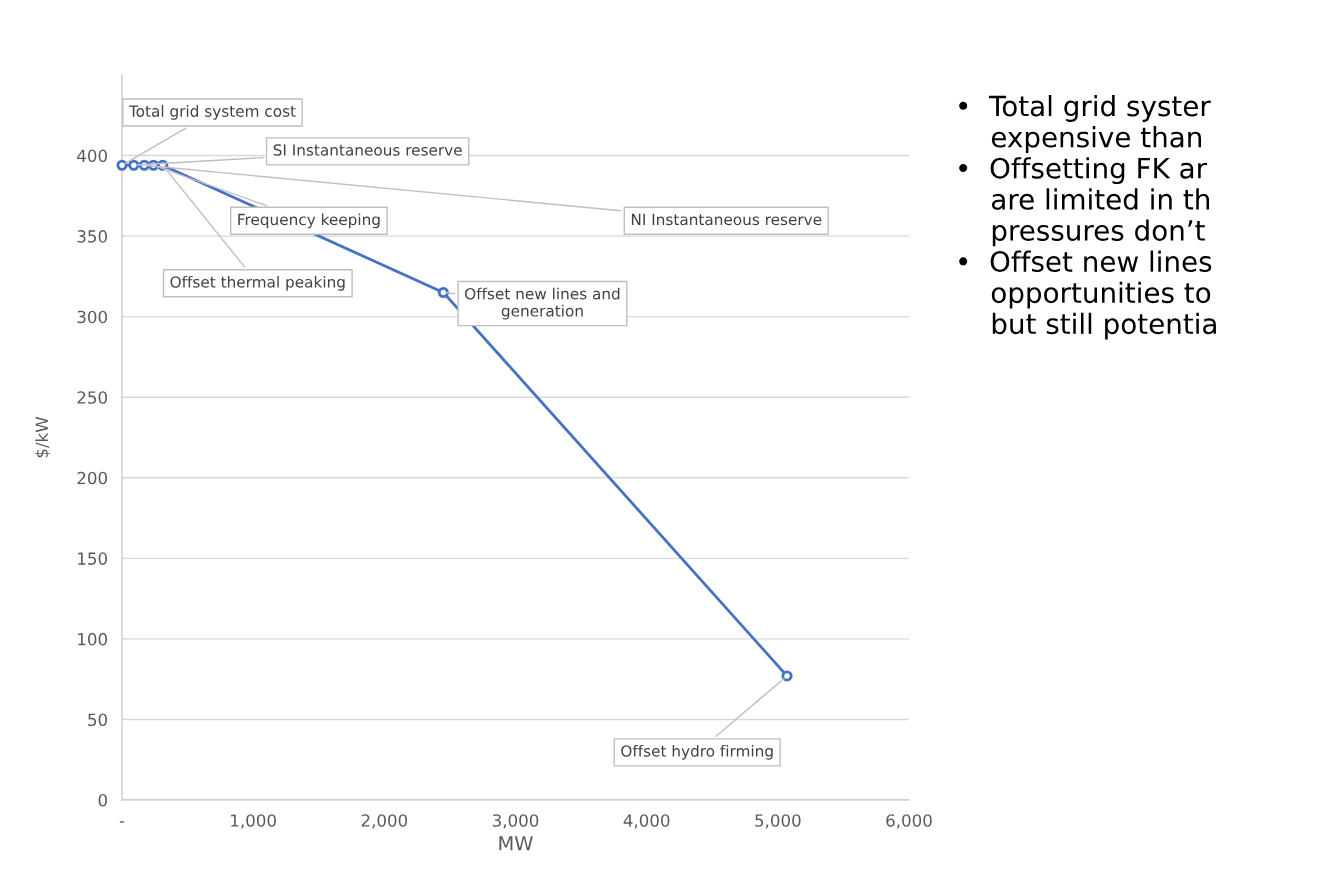  Describe the element at coordinates (92, 478) in the screenshot. I see `y-tick-label: 200` at that location.